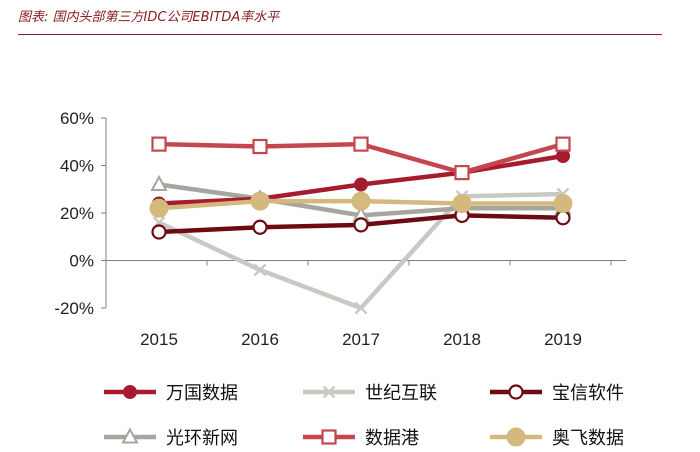  Describe the element at coordinates (588, 393) in the screenshot. I see `legend-label: 宝信软件` at that location.